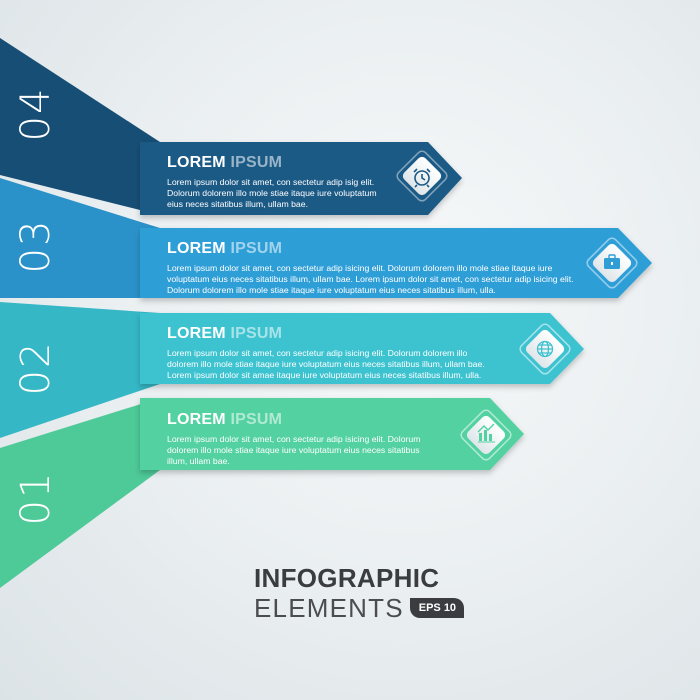  Describe the element at coordinates (256, 333) in the screenshot. I see `band-02-title-2: IPSUM` at that location.